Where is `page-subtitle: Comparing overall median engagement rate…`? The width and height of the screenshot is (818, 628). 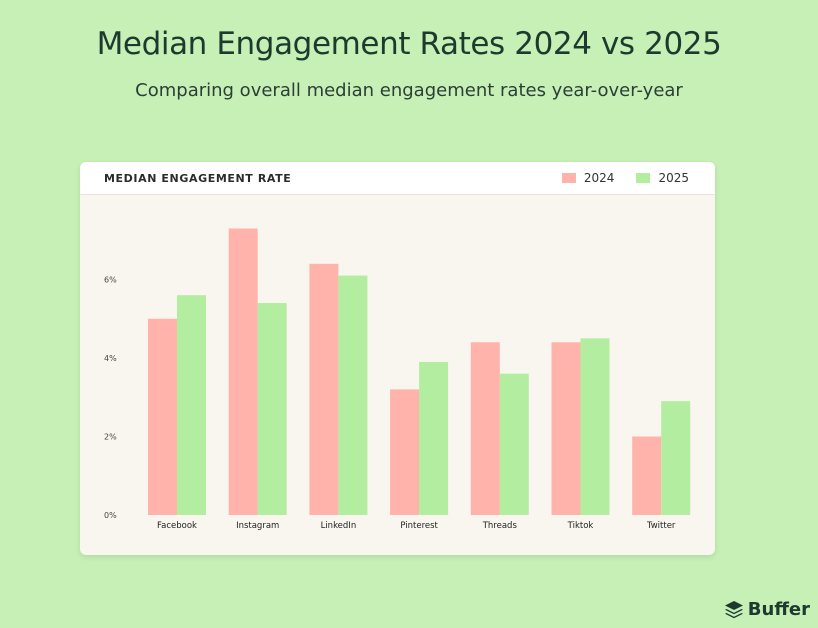 page-subtitle: Comparing overall median engagement rate… is located at coordinates (409, 90).